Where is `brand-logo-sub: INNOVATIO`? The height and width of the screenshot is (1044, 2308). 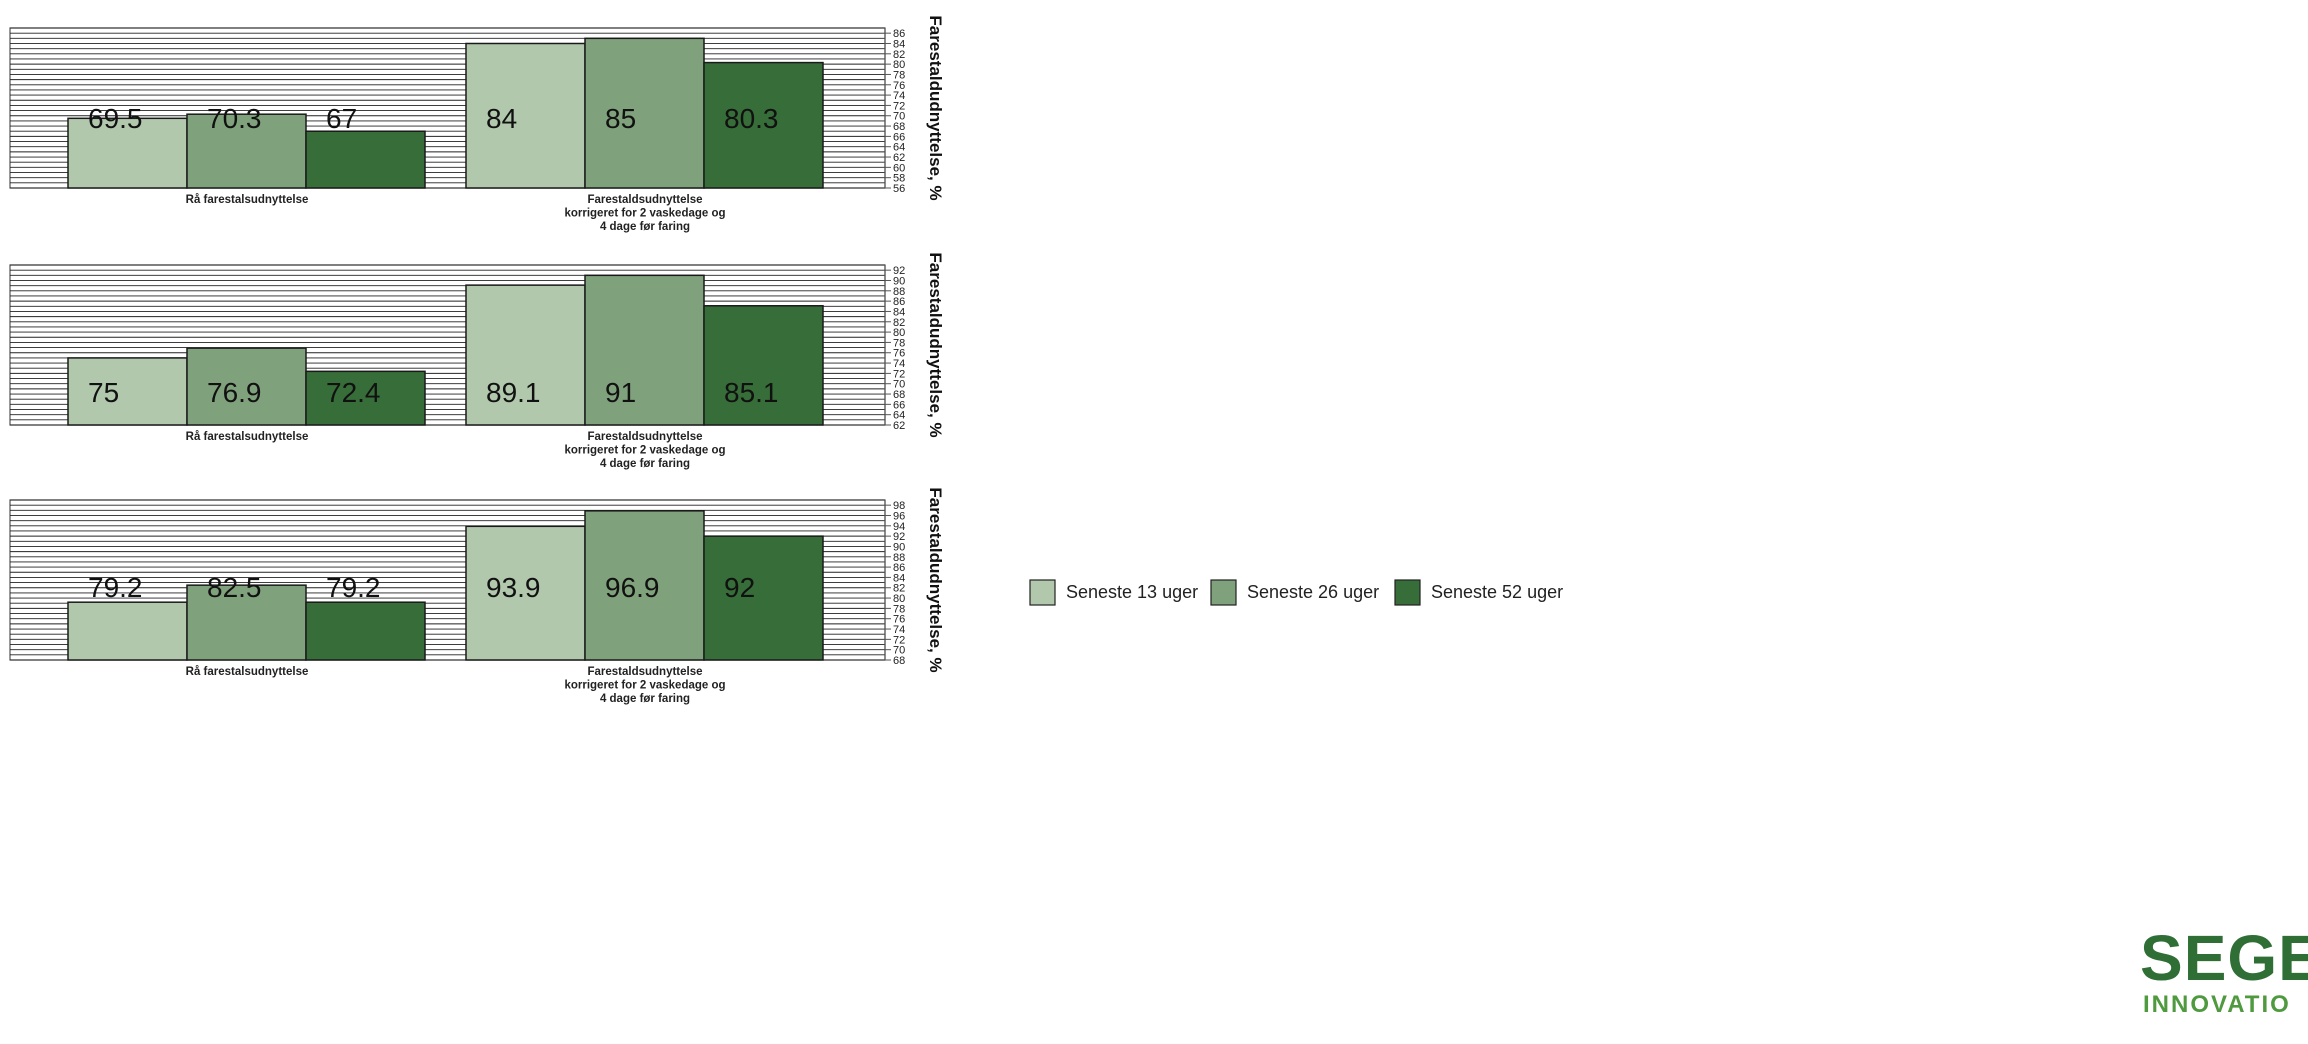
brand-logo-sub: INNOVATIO is located at coordinates (2217, 1004).